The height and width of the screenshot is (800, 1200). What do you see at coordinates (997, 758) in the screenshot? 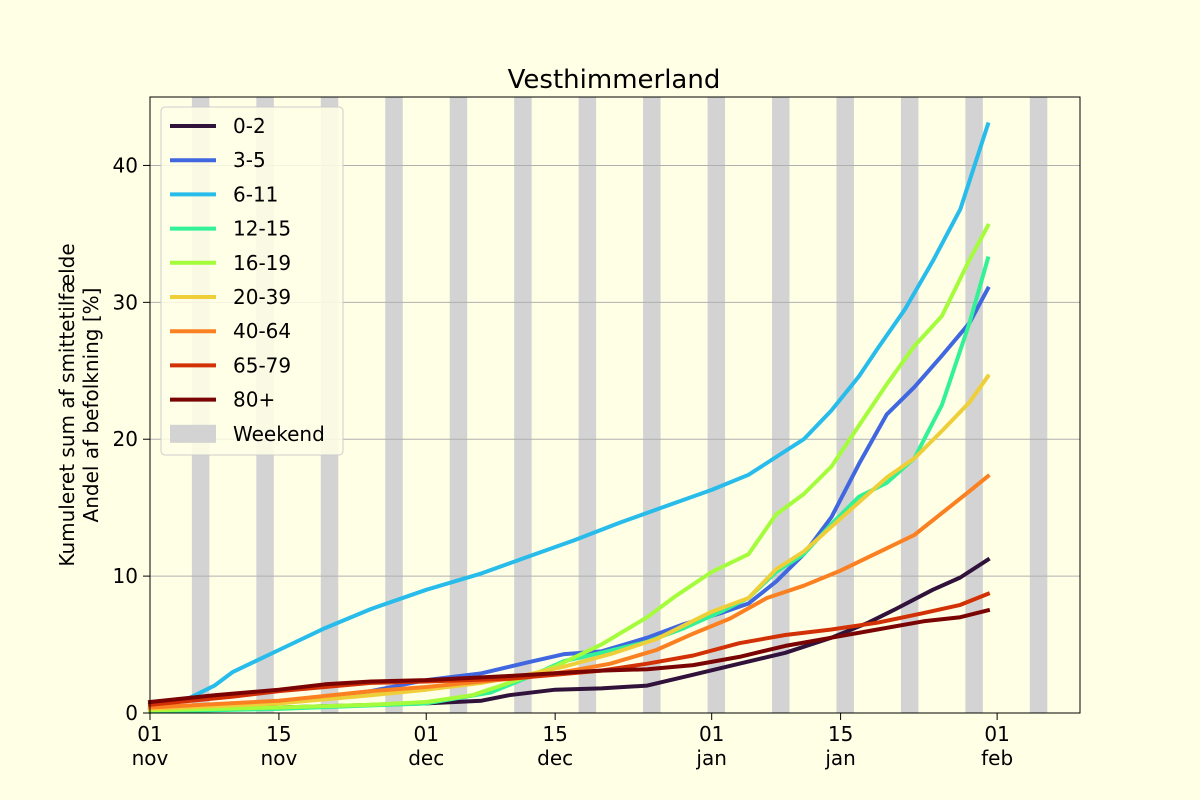
I see `x-tick-month-label: feb` at bounding box center [997, 758].